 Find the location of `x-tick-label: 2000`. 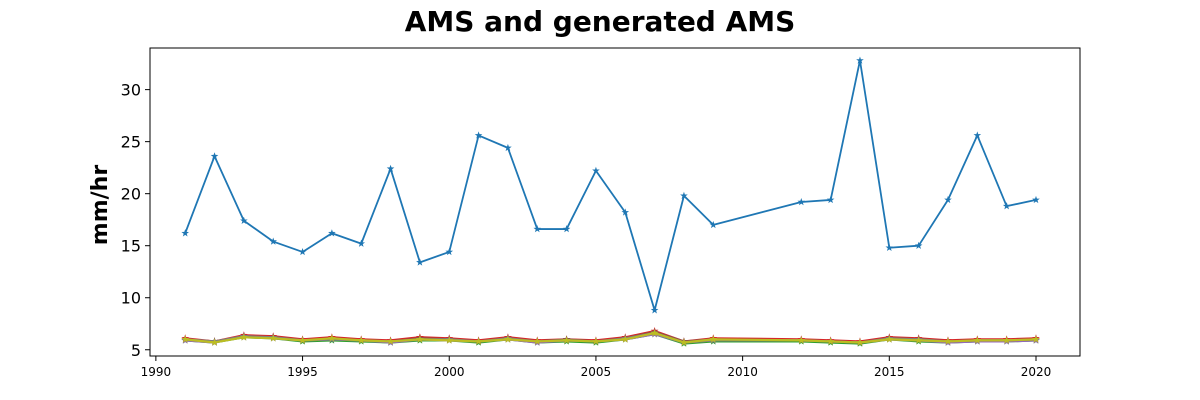

x-tick-label: 2000 is located at coordinates (449, 372).